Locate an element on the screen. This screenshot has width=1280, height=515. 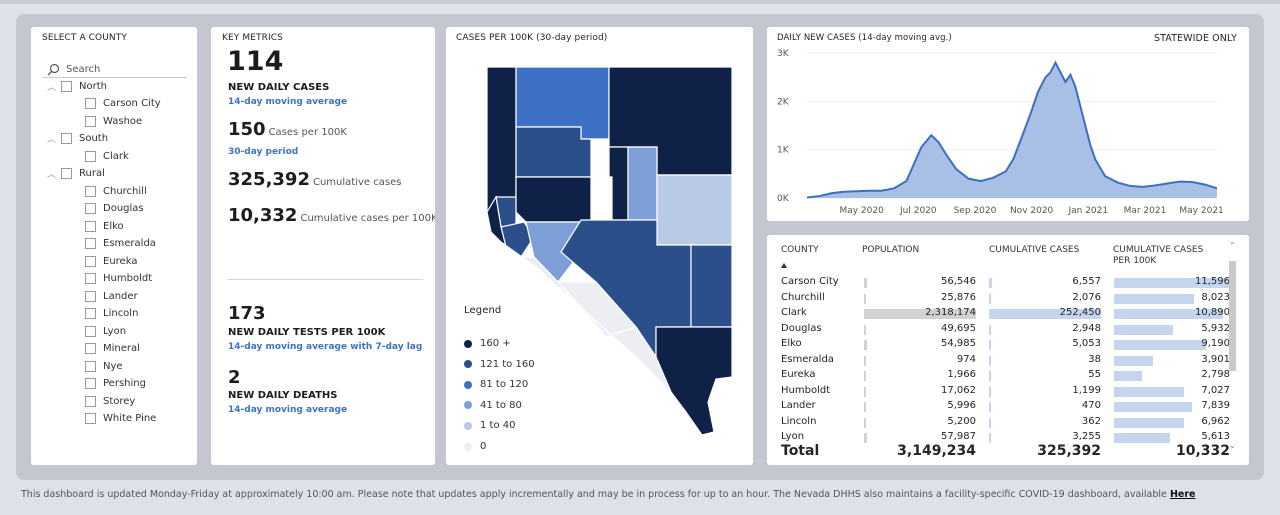
legend-title: Legend is located at coordinates (483, 310).